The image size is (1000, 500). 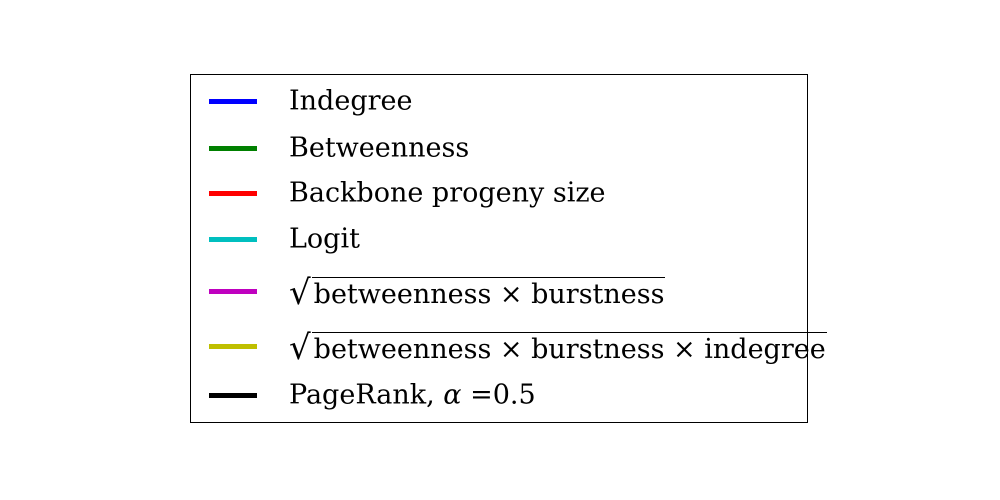 What do you see at coordinates (499, 101) in the screenshot?
I see `legend-entry-indegree: Indegree` at bounding box center [499, 101].